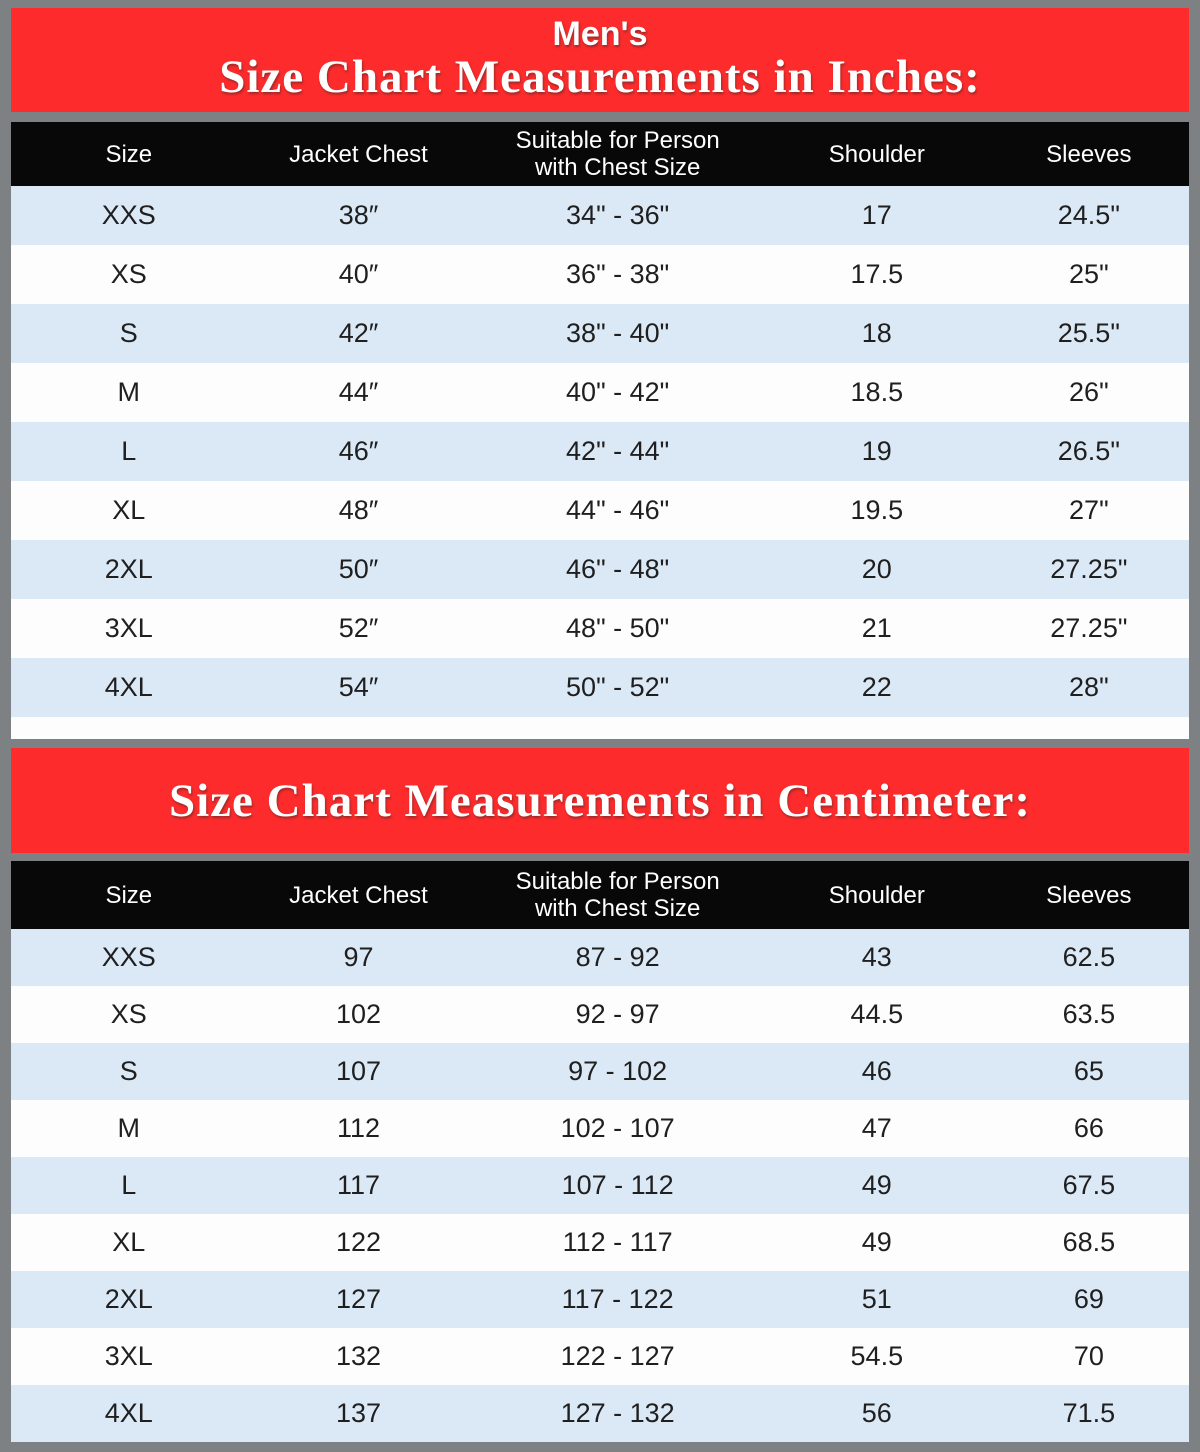 Image resolution: width=1200 pixels, height=1452 pixels. What do you see at coordinates (1088, 333) in the screenshot?
I see `cell-sleeves: 25.5"` at bounding box center [1088, 333].